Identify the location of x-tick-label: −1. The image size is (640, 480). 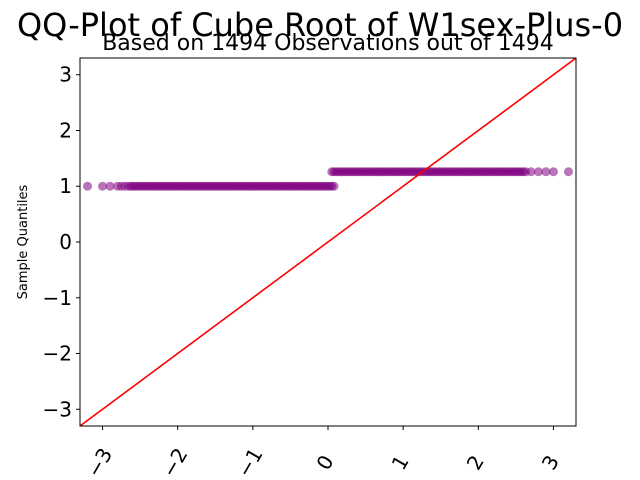
(250, 462).